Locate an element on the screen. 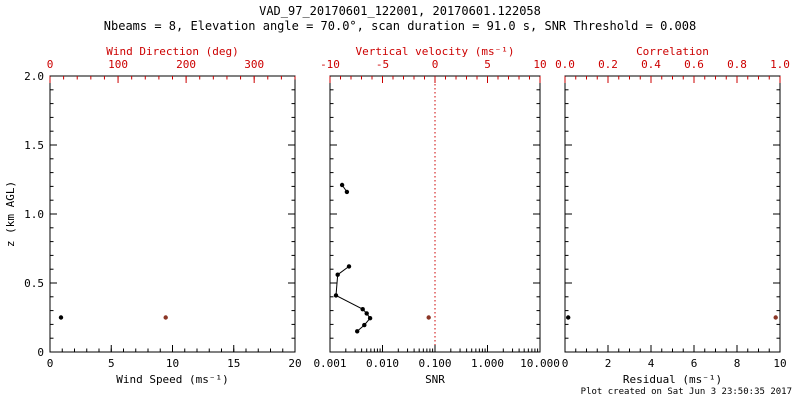  plot-footer: Plot created on Sat Jun 3 23:50:35 2017 is located at coordinates (686, 392).